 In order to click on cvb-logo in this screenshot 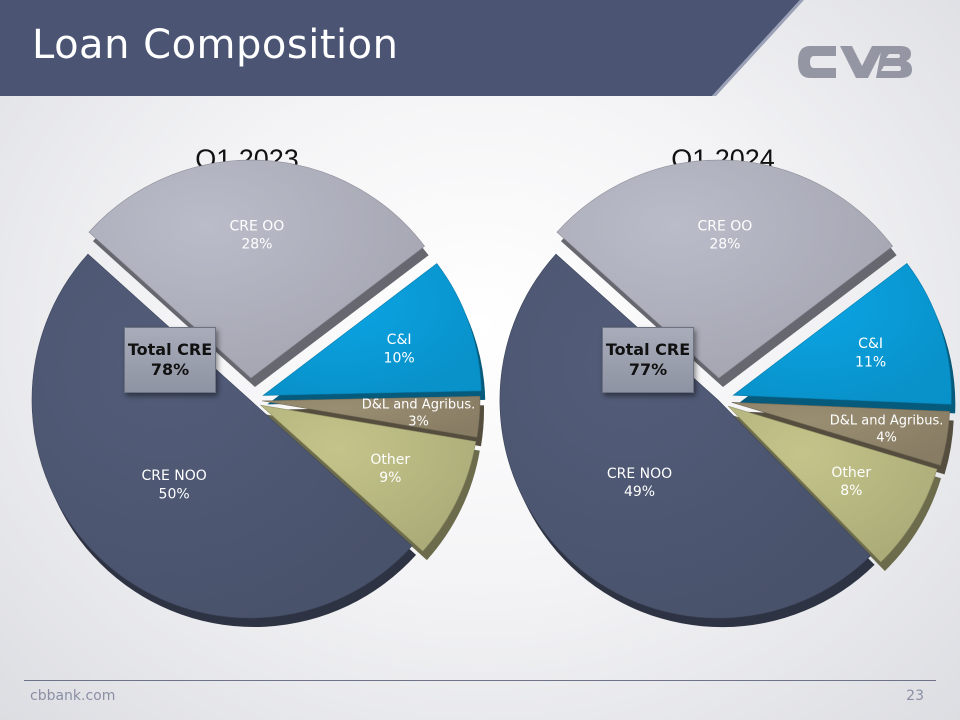, I will do `click(855, 62)`.